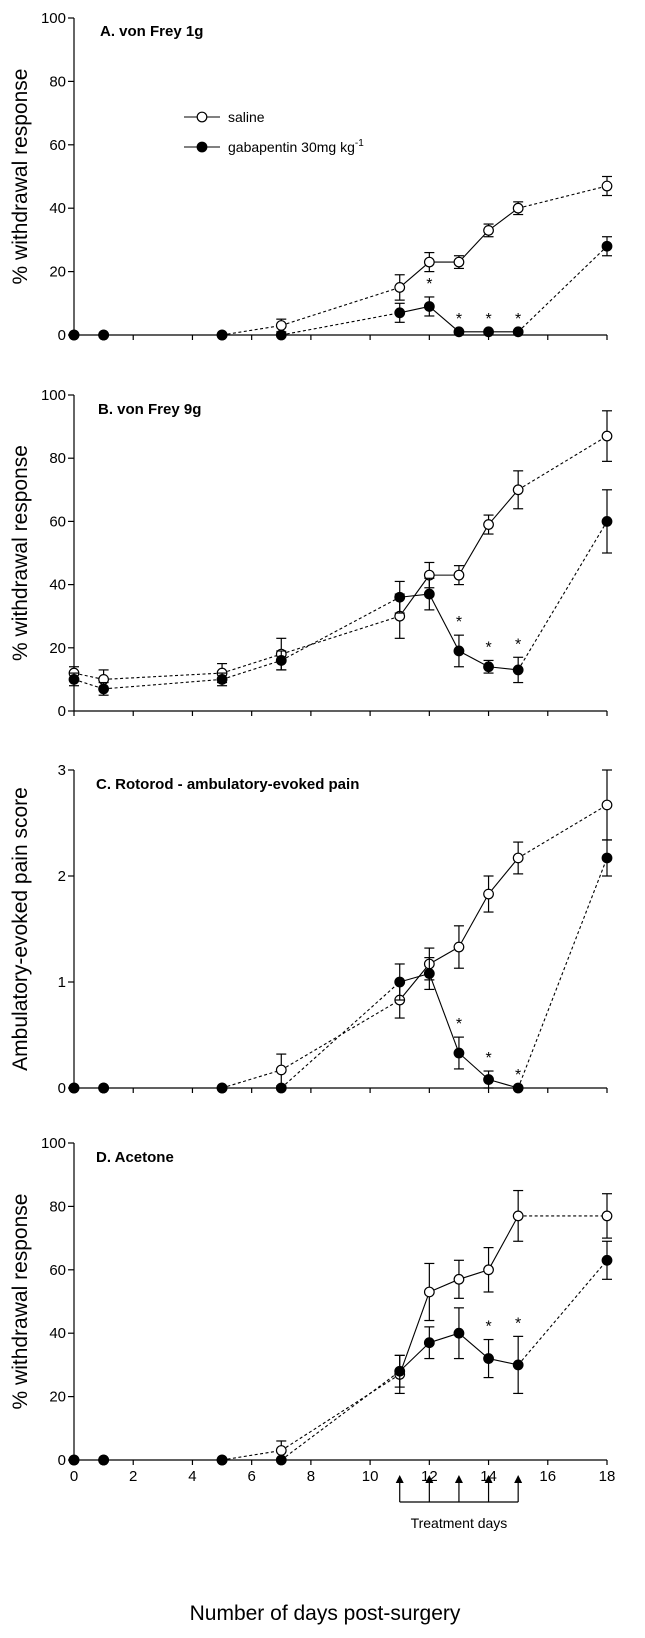 This screenshot has width=645, height=1638. I want to click on chart-title: D. Acetone, so click(135, 1157).